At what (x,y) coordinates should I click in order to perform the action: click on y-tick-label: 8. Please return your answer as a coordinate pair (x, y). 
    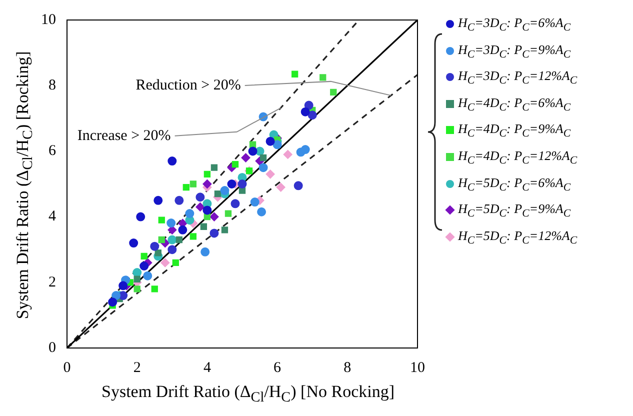
    Looking at the image, I should click on (52, 86).